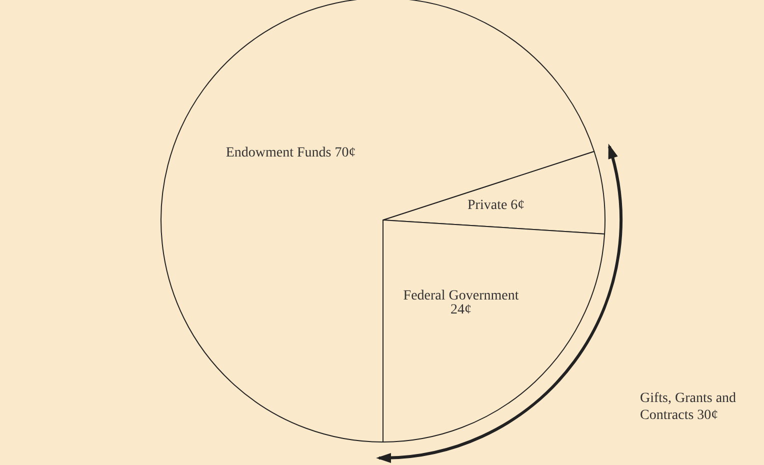 This screenshot has height=465, width=764. What do you see at coordinates (291, 152) in the screenshot?
I see `slice-label: Endowment Funds 70¢` at bounding box center [291, 152].